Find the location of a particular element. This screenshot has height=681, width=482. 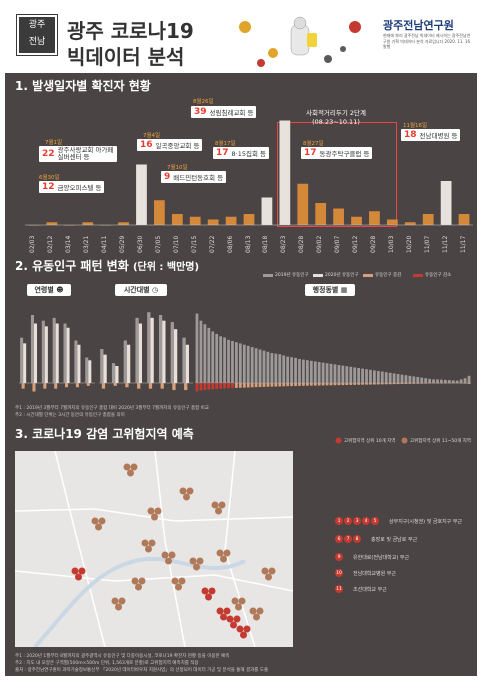

callout-count: 16 is located at coordinates (146, 145).